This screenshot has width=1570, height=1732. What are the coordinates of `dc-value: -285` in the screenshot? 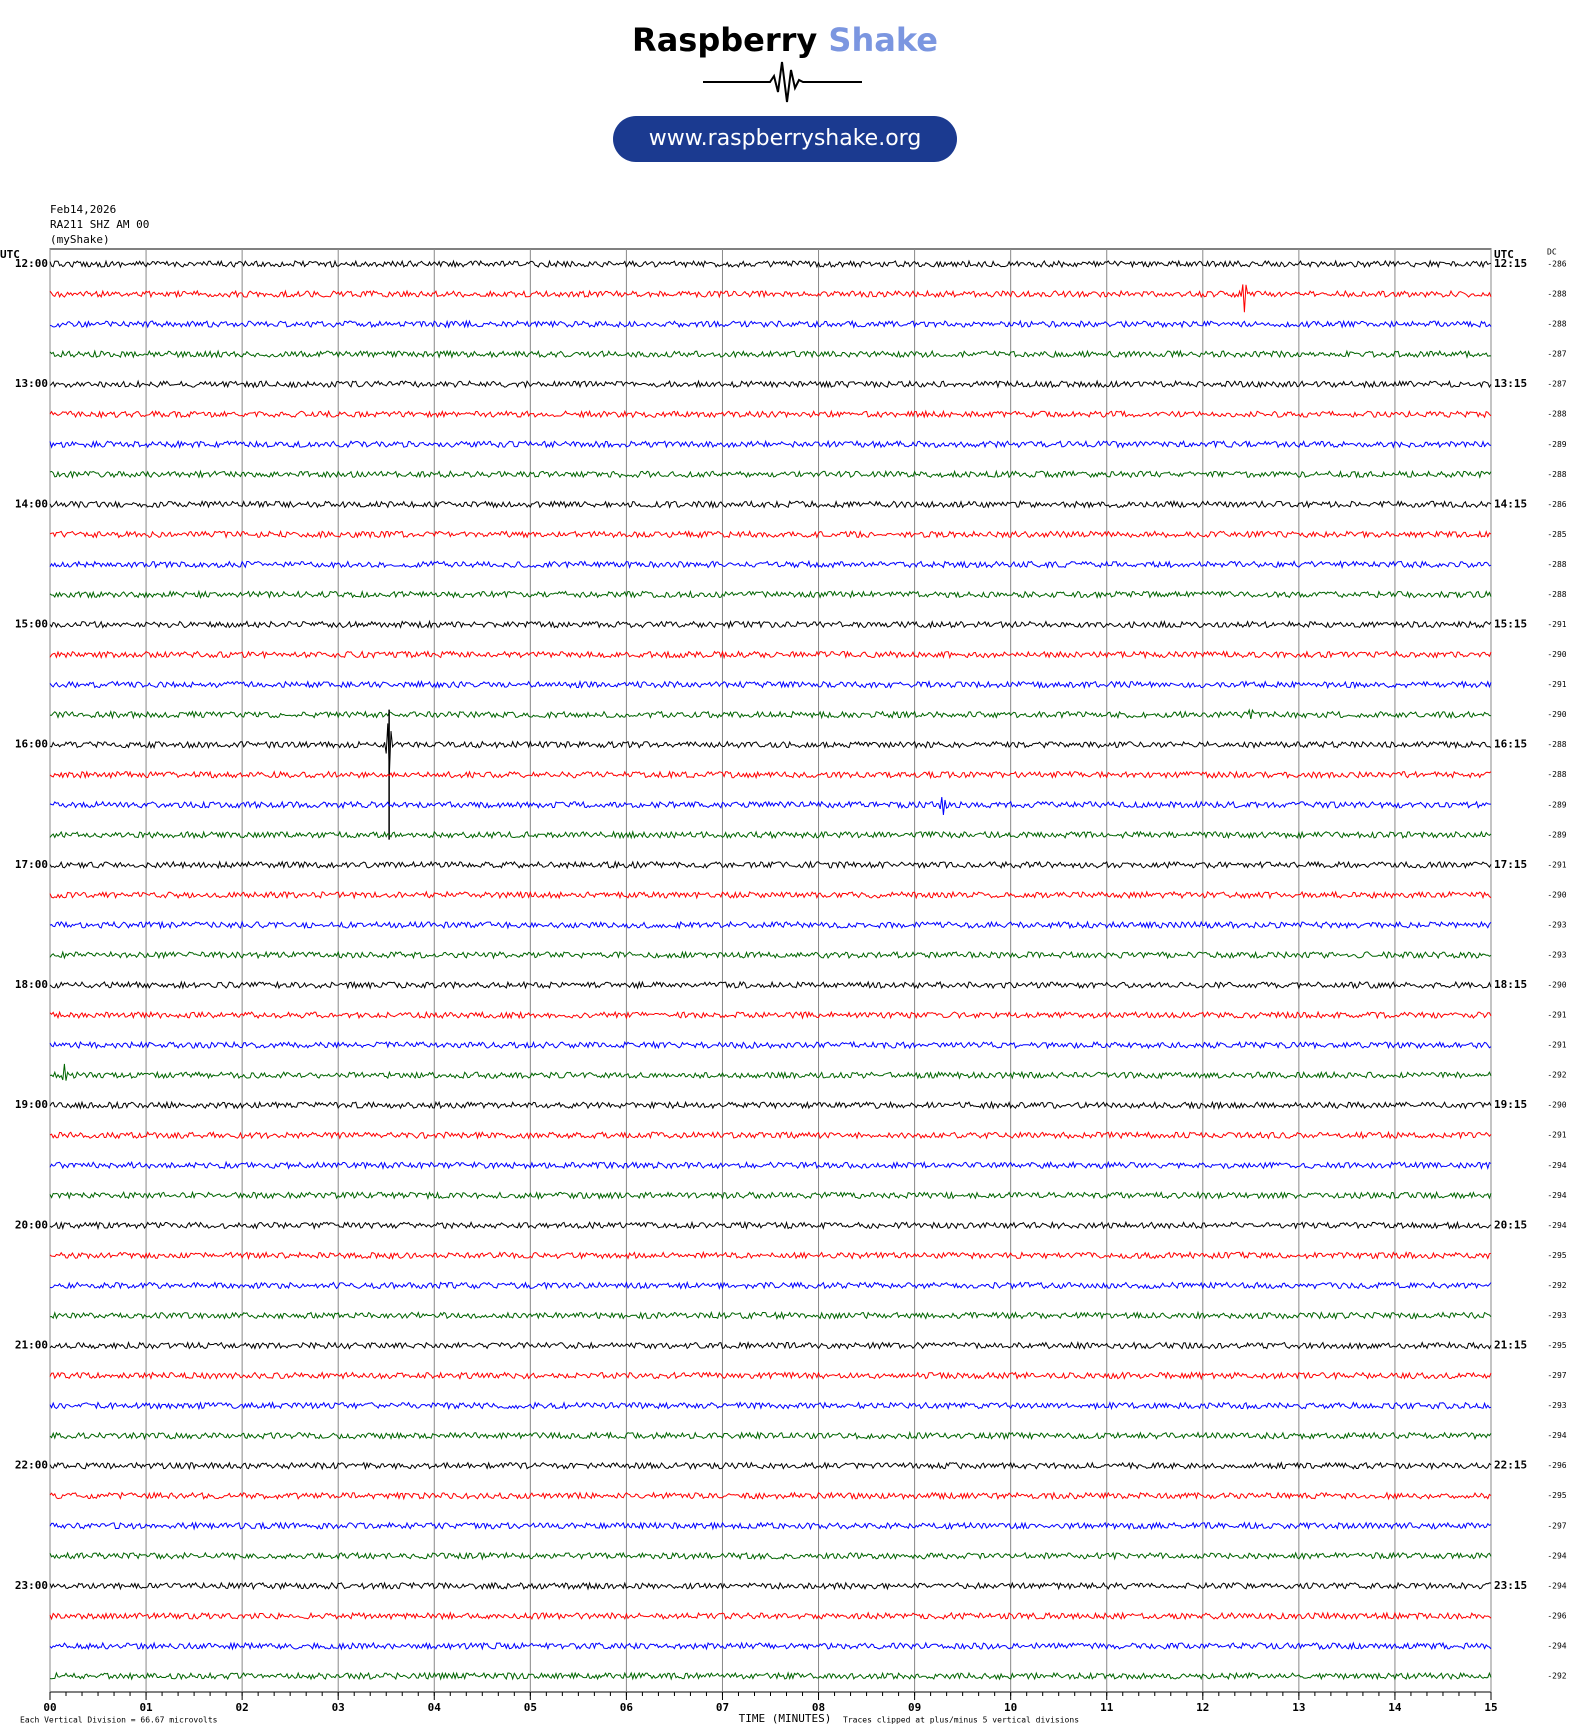 It's located at (1556, 534).